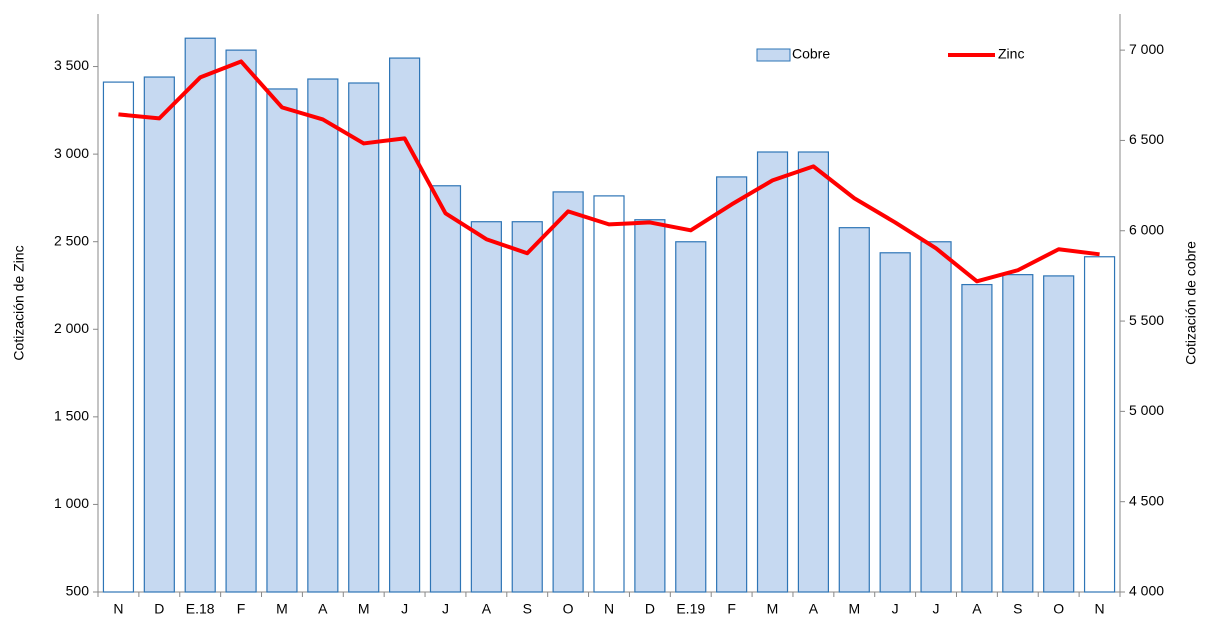  Describe the element at coordinates (1146, 320) in the screenshot. I see `y2-tick-label: 5 500` at that location.